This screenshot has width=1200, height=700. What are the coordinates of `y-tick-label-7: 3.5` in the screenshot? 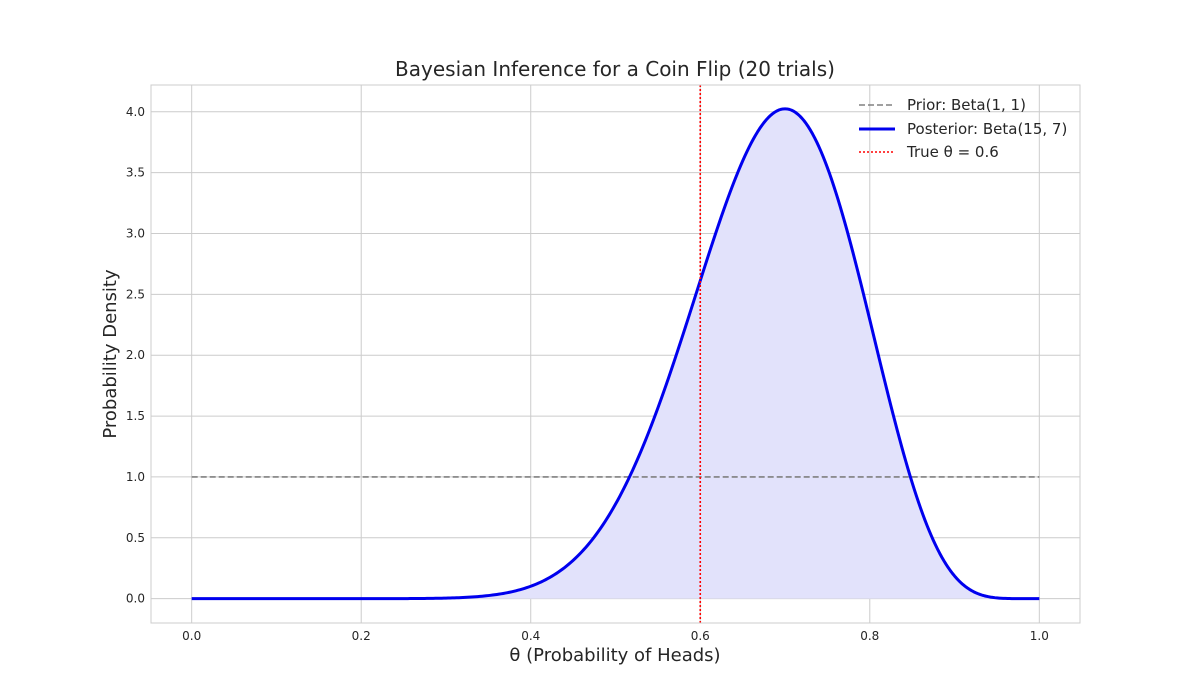 It's located at (135, 173).